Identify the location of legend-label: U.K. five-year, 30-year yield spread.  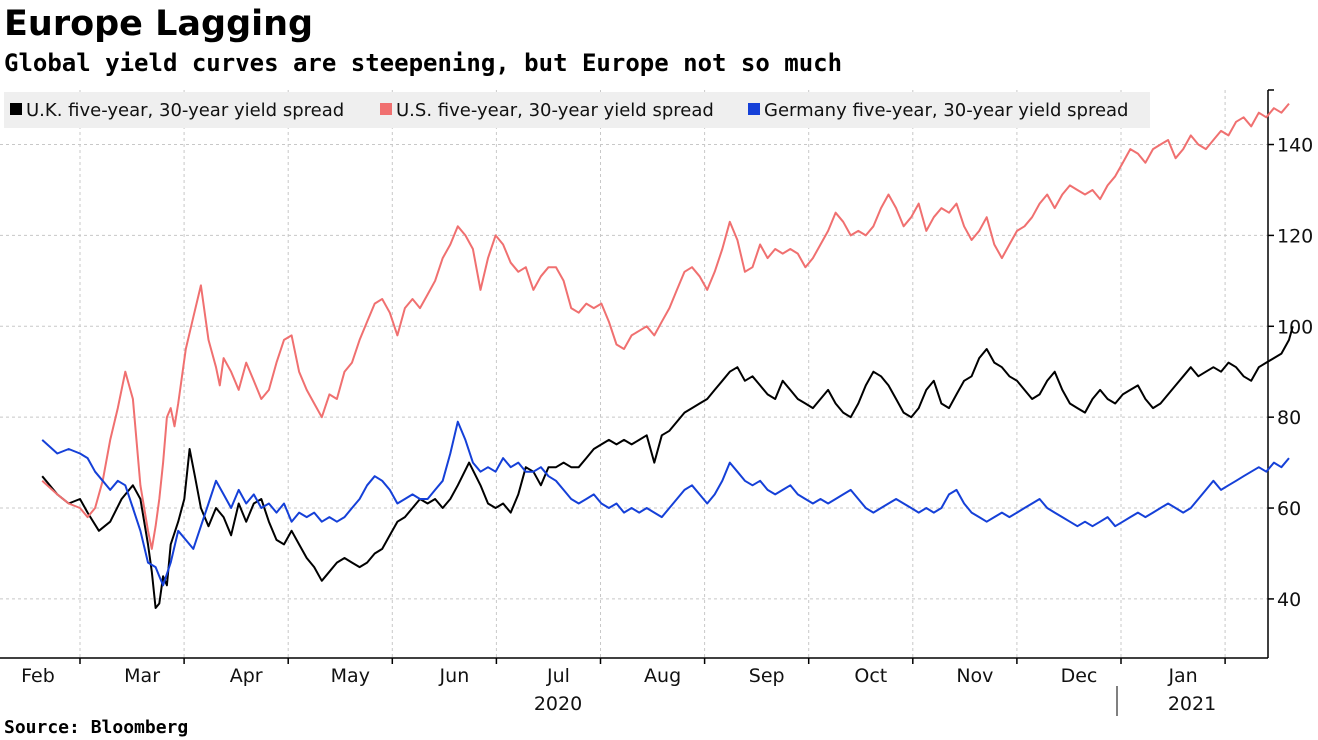
(185, 110).